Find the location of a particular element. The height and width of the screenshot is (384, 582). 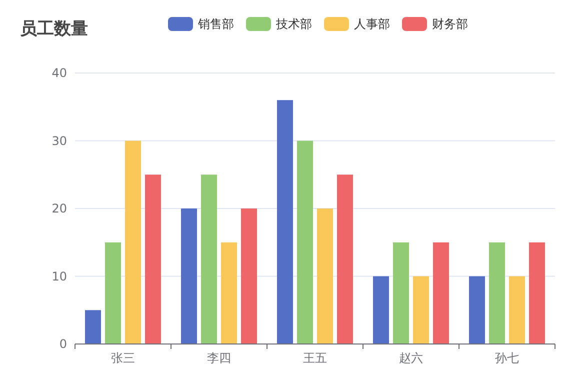

chart-title: 员工数量 is located at coordinates (54, 29).